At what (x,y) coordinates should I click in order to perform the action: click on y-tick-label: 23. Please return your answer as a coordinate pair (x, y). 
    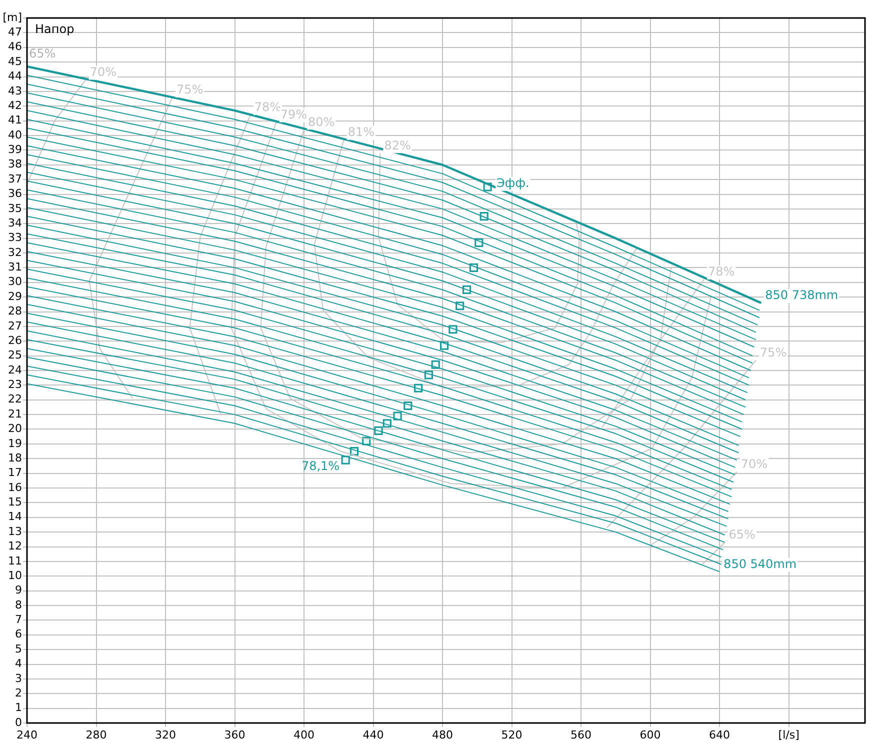
    Looking at the image, I should click on (15, 385).